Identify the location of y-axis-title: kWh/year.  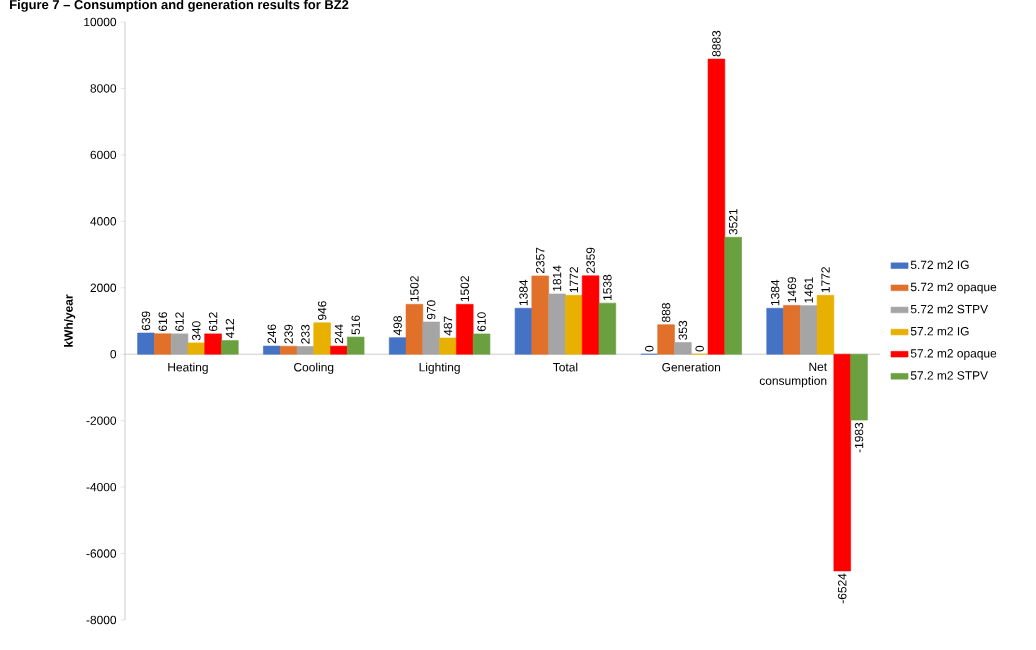
(70, 320).